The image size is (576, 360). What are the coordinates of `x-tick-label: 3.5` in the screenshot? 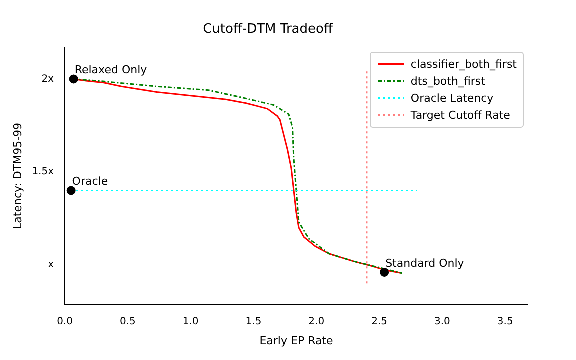 It's located at (505, 322).